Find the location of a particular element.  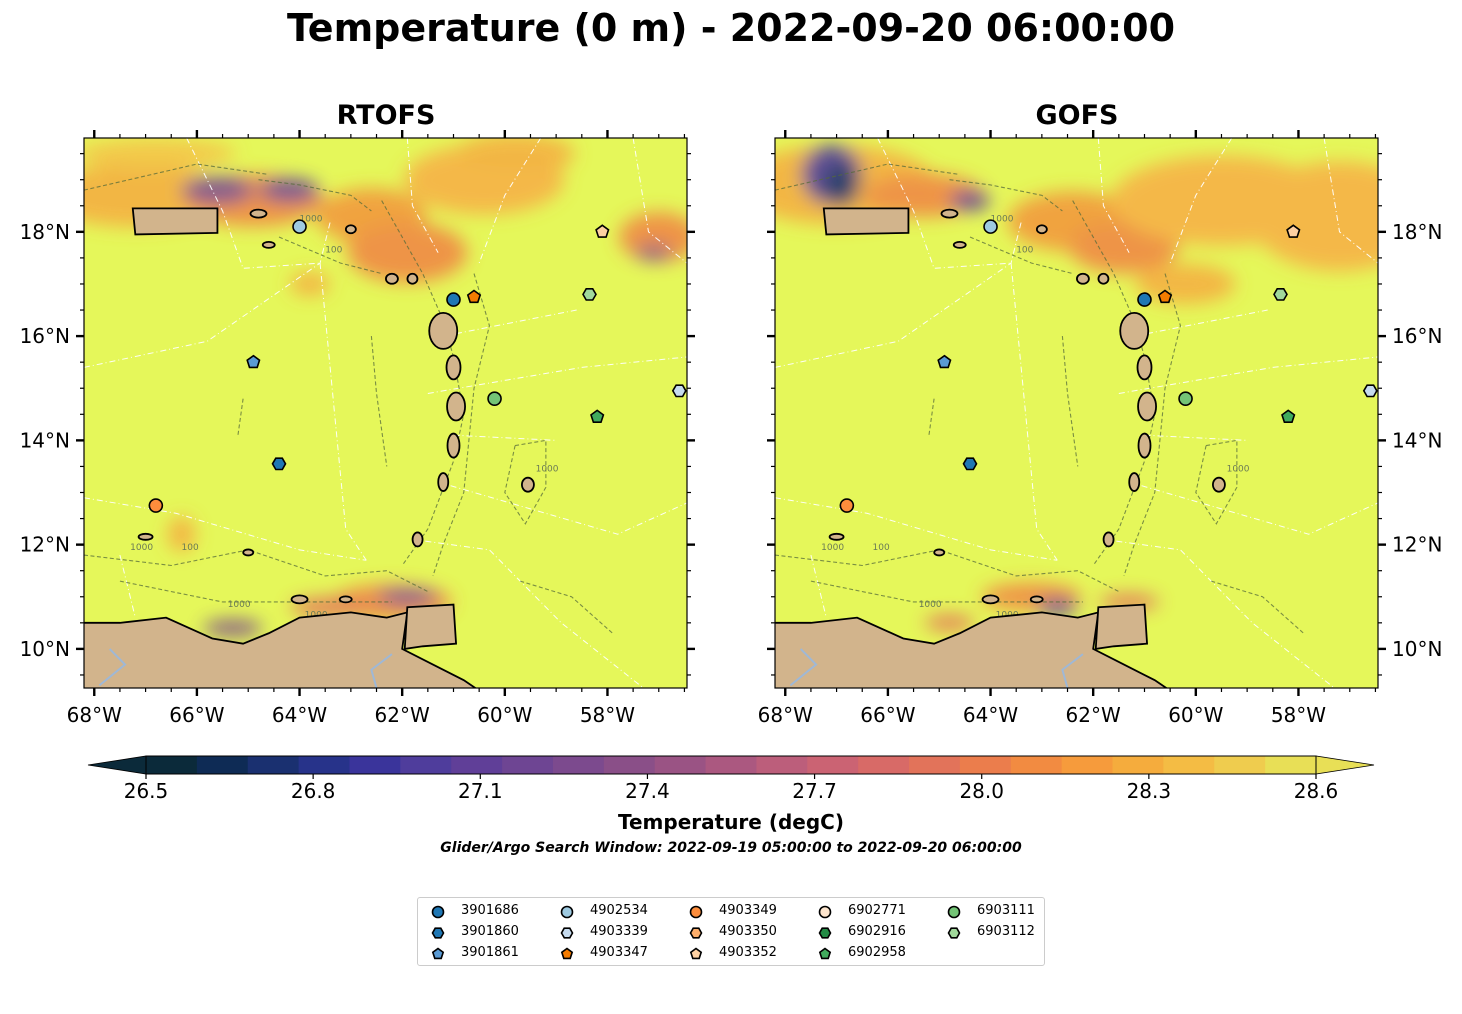

colorbar-tick-label: 27.1 is located at coordinates (480, 791).